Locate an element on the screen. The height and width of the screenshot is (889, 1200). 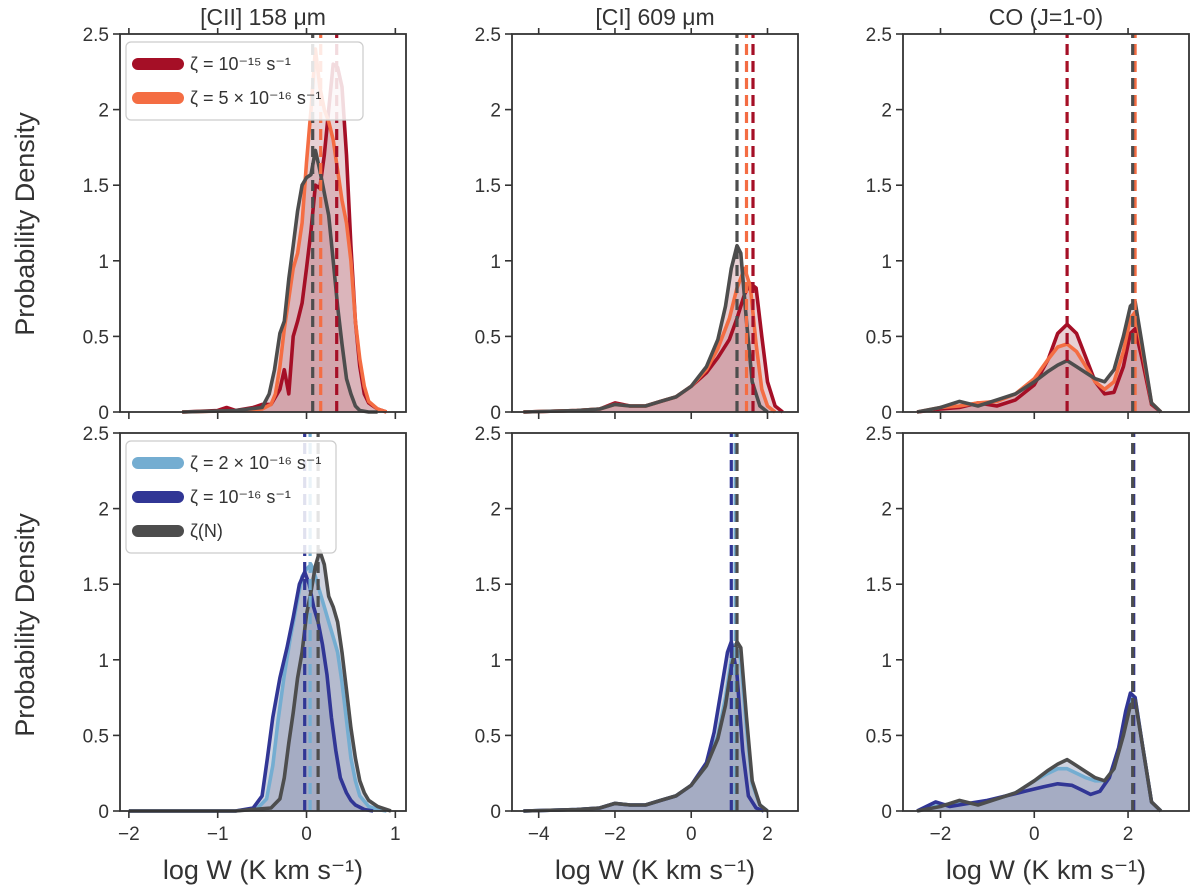
panel-6: 0 0.5 1 1.5 2 2.5 −2 0 2 log W (K km s⁻¹) is located at coordinates (1028, 654).